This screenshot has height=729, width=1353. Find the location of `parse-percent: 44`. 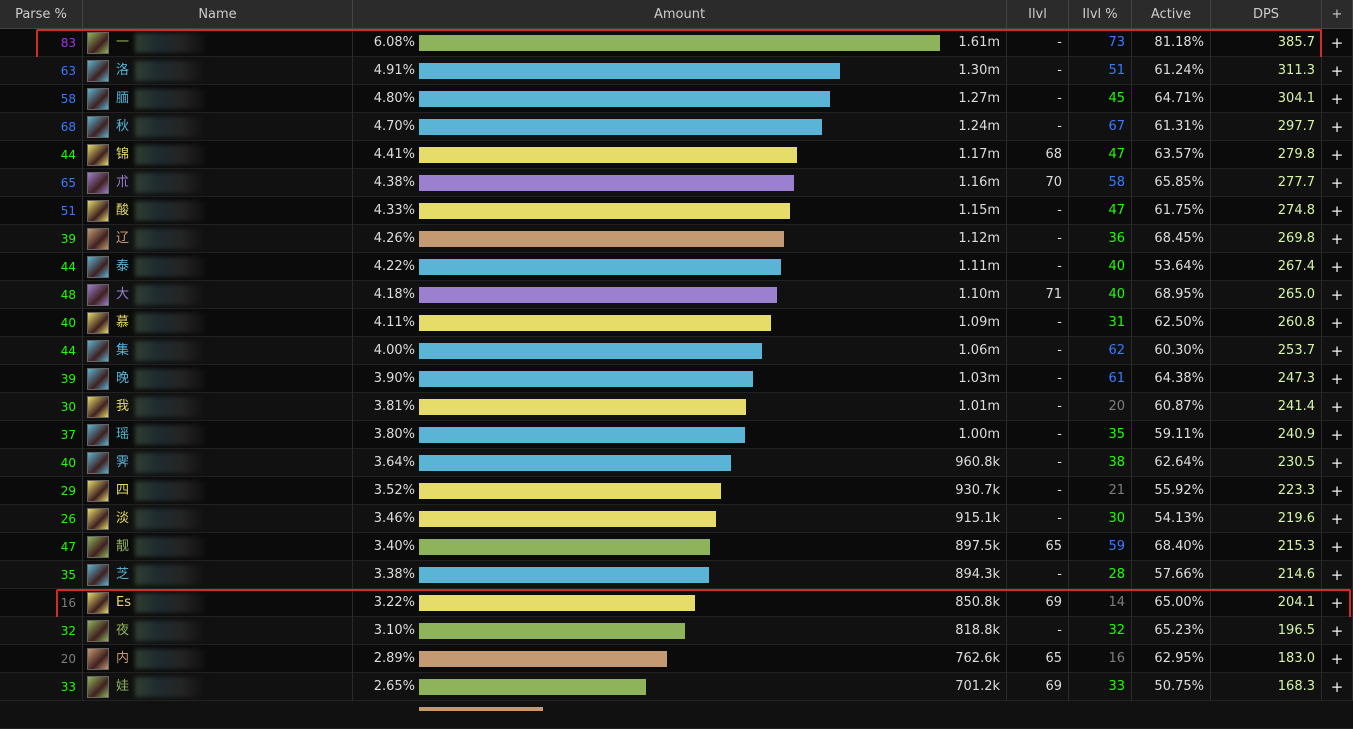

parse-percent: 44 is located at coordinates (41, 267).